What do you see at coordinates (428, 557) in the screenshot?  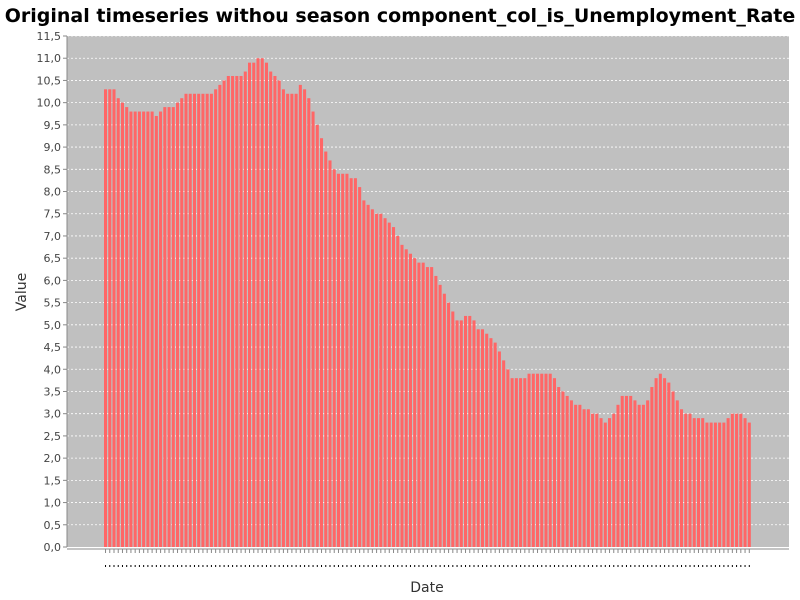 I see `x-axis` at bounding box center [428, 557].